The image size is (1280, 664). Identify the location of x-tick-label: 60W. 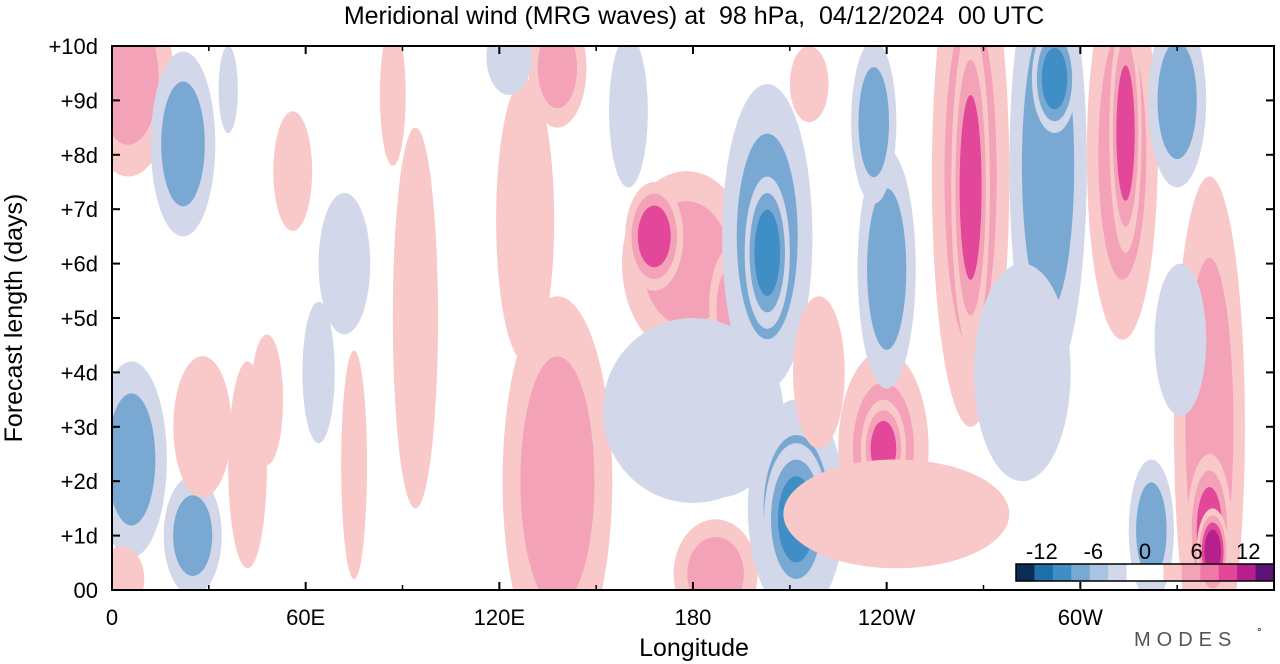
(1080, 617).